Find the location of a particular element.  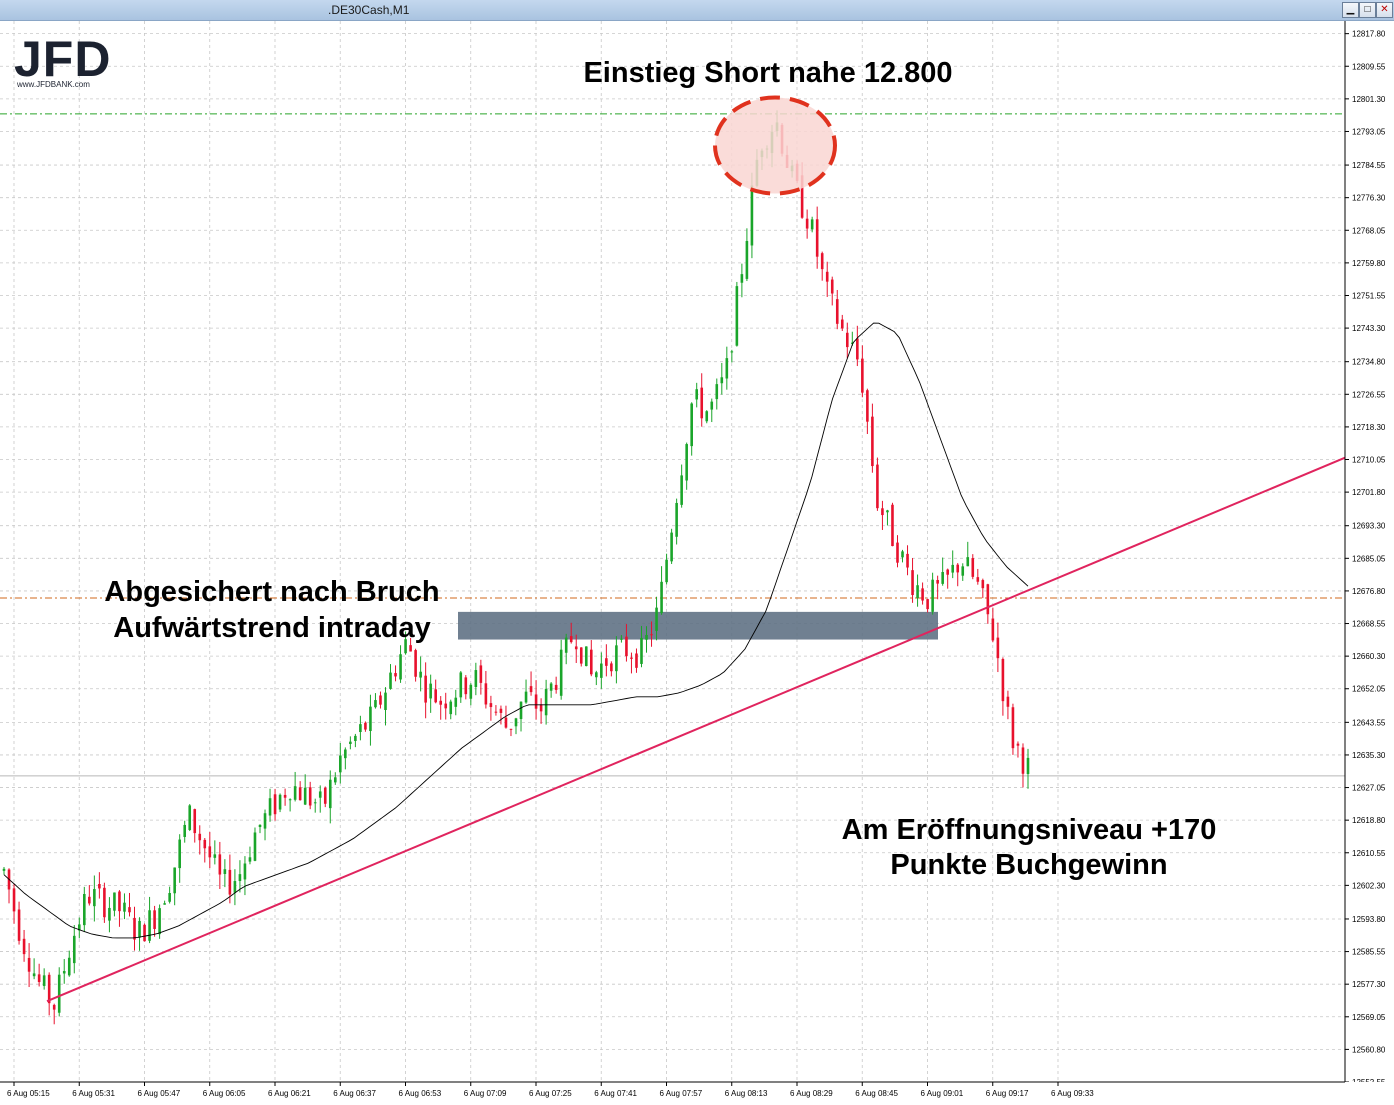

price-tick-label: 12593.80 is located at coordinates (1369, 919).